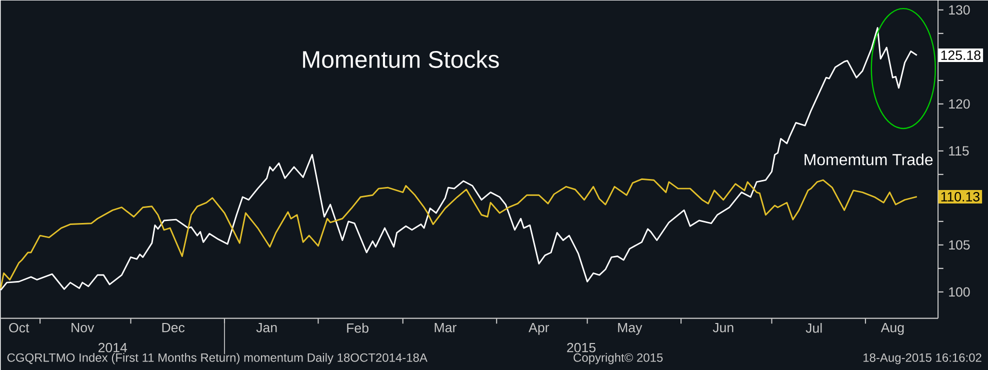 The height and width of the screenshot is (370, 988). What do you see at coordinates (113, 347) in the screenshot?
I see `text: 2014` at bounding box center [113, 347].